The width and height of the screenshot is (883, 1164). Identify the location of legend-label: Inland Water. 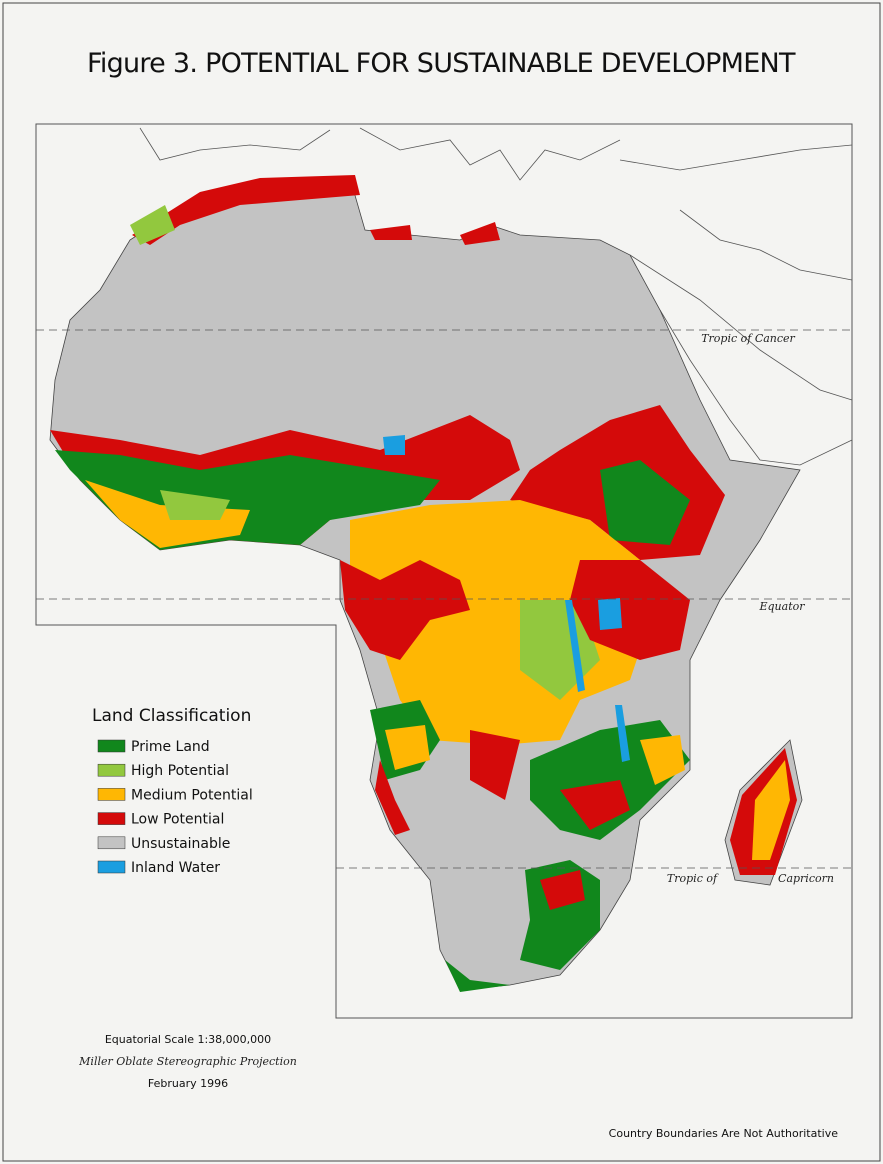
(175, 868).